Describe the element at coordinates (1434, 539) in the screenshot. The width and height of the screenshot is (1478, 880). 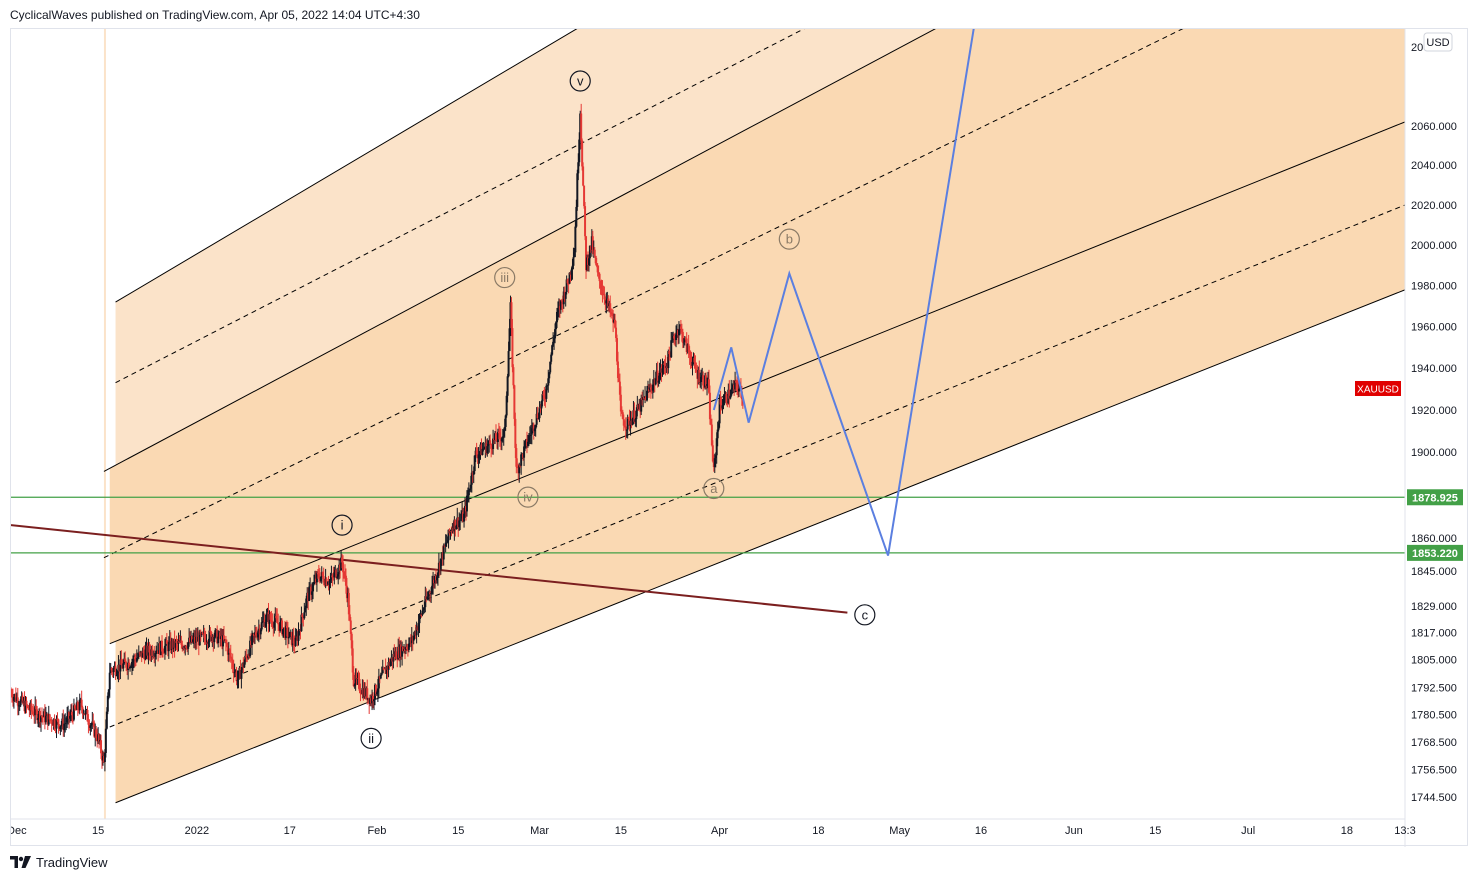
I see `price-tick-label: 1860.000` at that location.